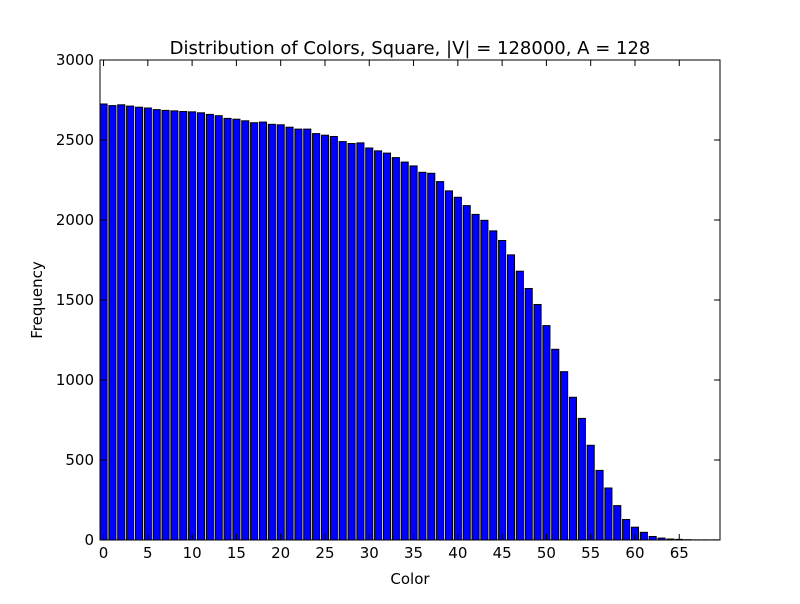 The image size is (800, 604). What do you see at coordinates (502, 553) in the screenshot?
I see `x-tick-label: 45` at bounding box center [502, 553].